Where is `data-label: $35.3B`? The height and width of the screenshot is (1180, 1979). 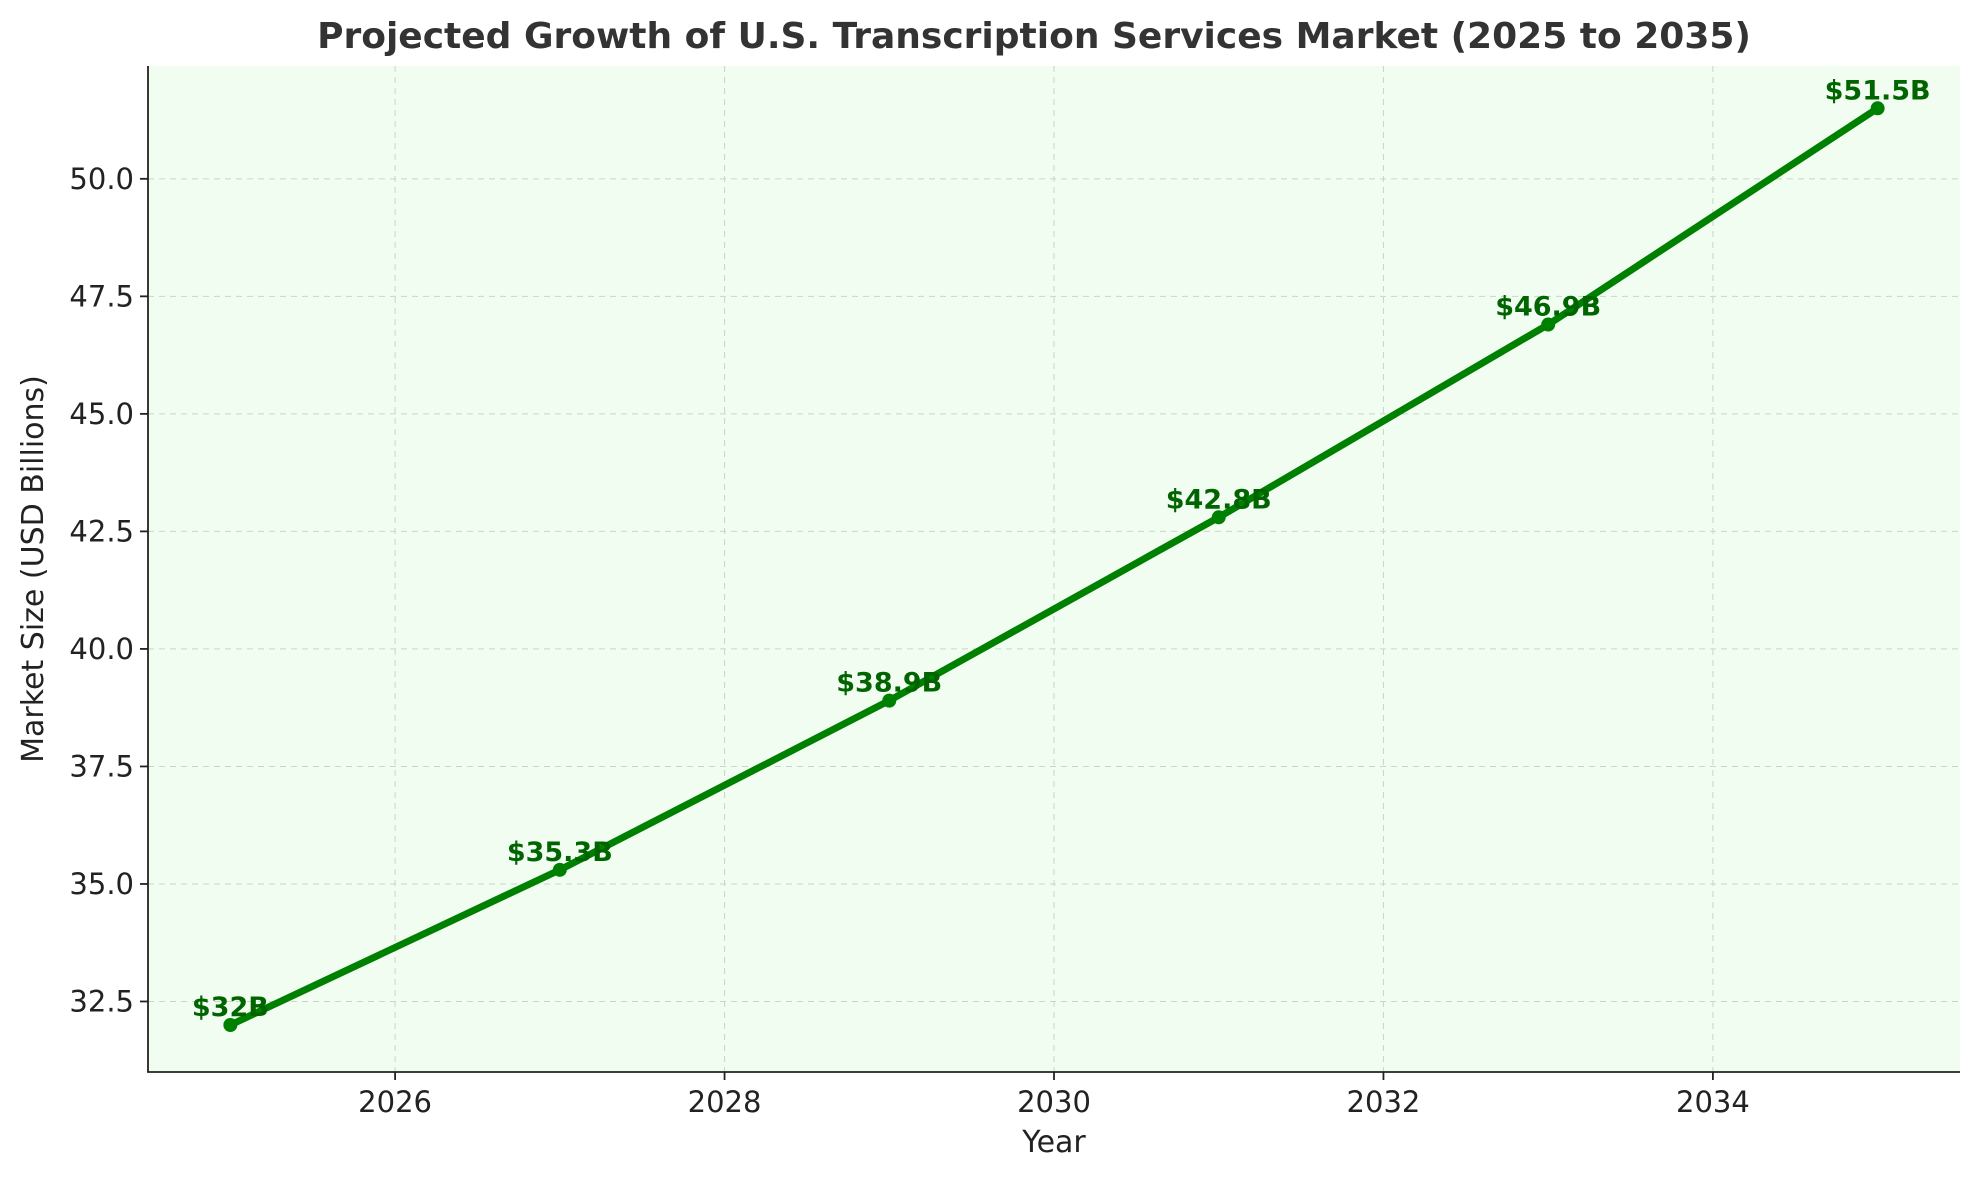
data-label: $35.3B is located at coordinates (560, 852).